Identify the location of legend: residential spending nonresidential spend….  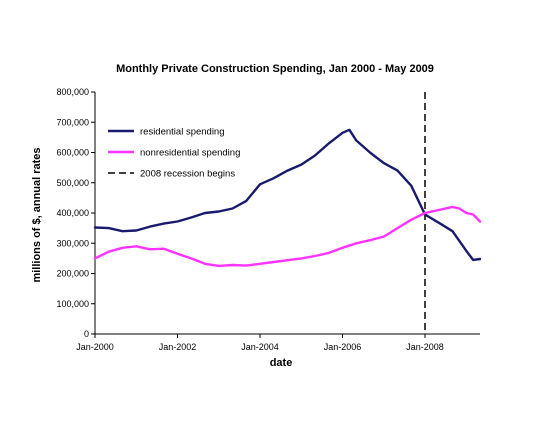
(174, 153).